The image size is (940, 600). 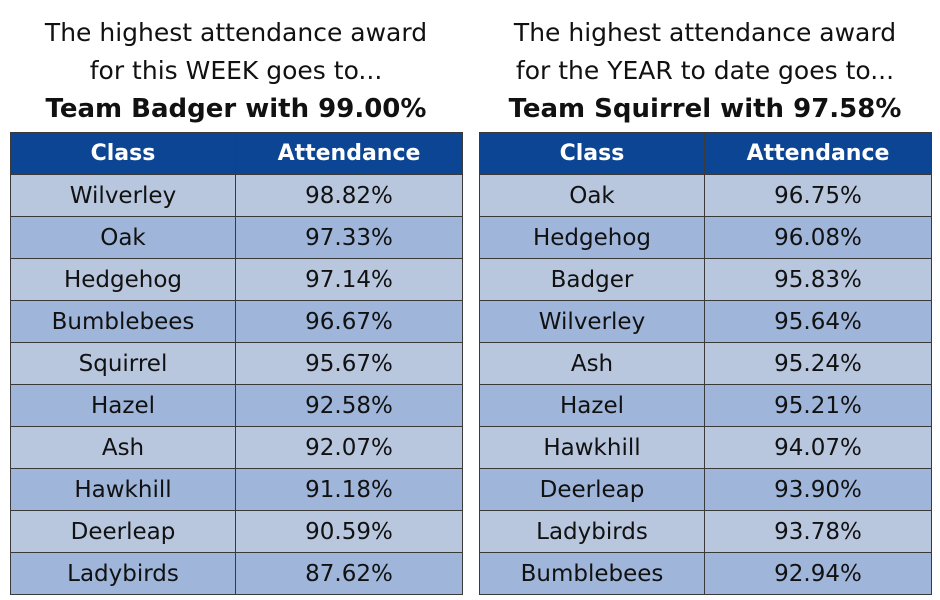 I want to click on attendance-cell: 94.07%, so click(x=818, y=447).